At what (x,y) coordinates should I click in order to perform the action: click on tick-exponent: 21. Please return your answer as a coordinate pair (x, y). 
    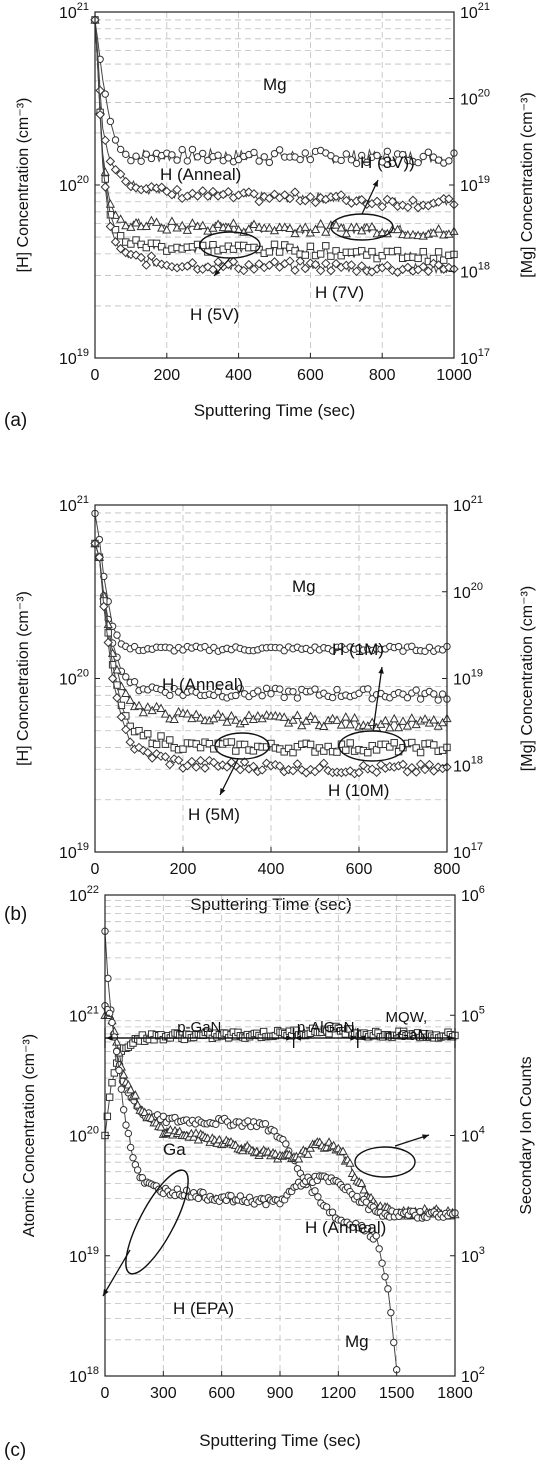
    Looking at the image, I should click on (477, 500).